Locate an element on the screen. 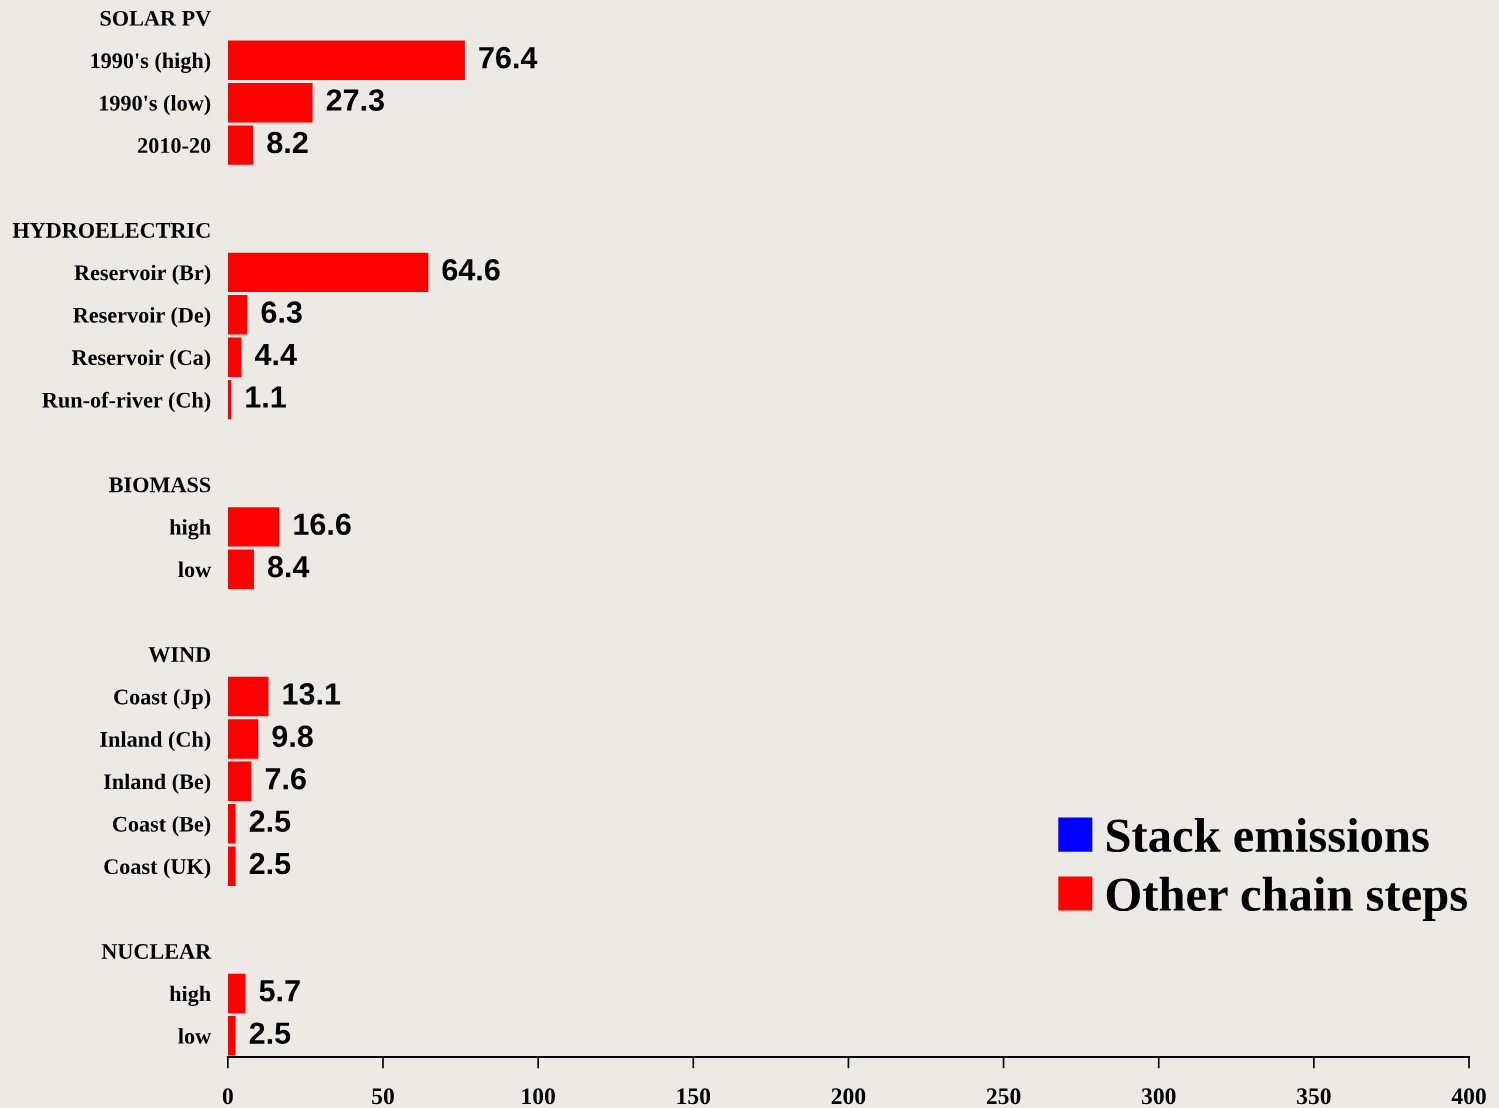 The image size is (1499, 1108). y-tick-label: Inland (Be) is located at coordinates (157, 783).